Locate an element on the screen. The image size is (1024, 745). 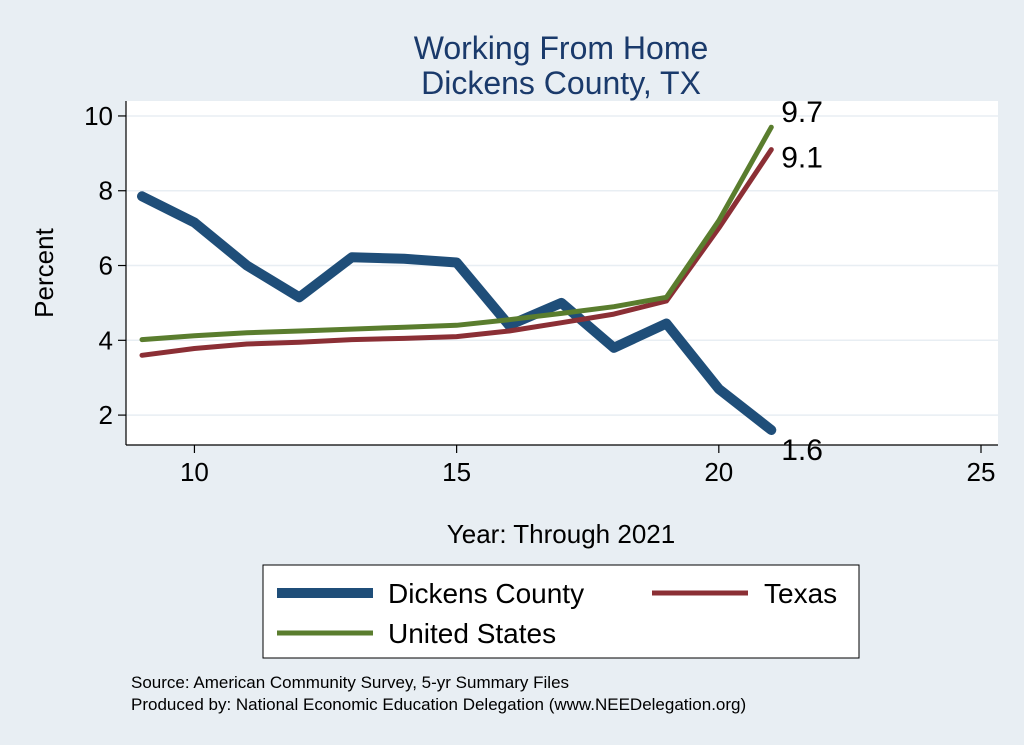
legend-box is located at coordinates (561, 611).